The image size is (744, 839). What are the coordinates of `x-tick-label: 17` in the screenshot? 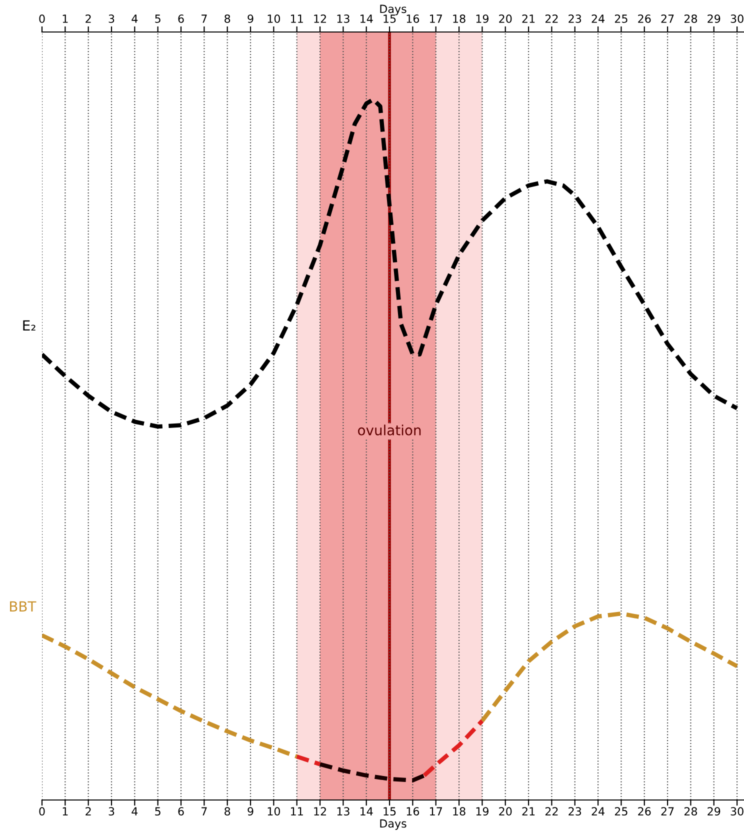 It's located at (436, 811).